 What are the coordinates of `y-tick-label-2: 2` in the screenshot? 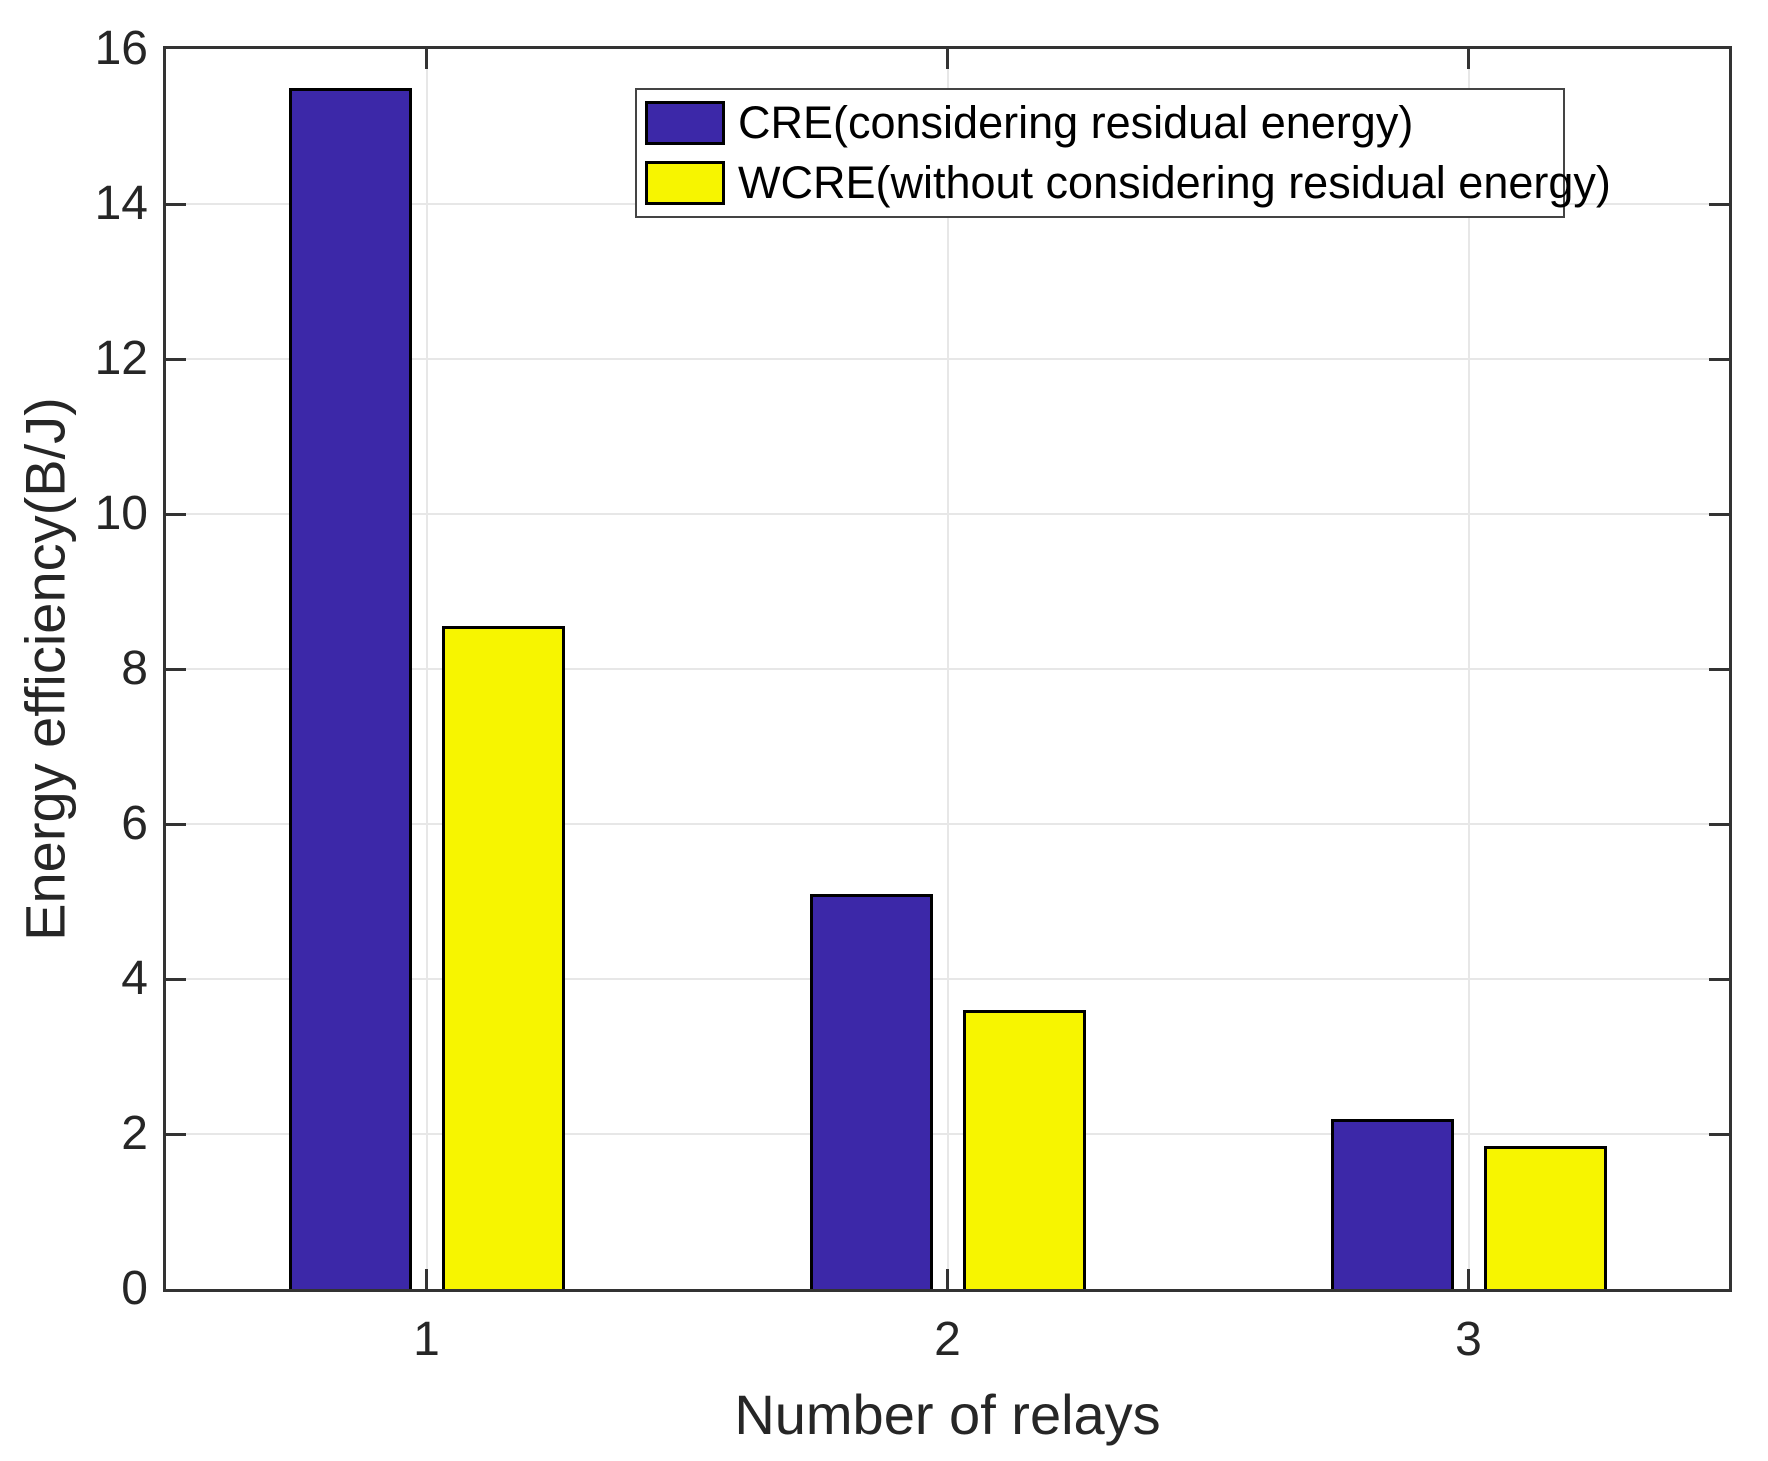 It's located at (134, 1133).